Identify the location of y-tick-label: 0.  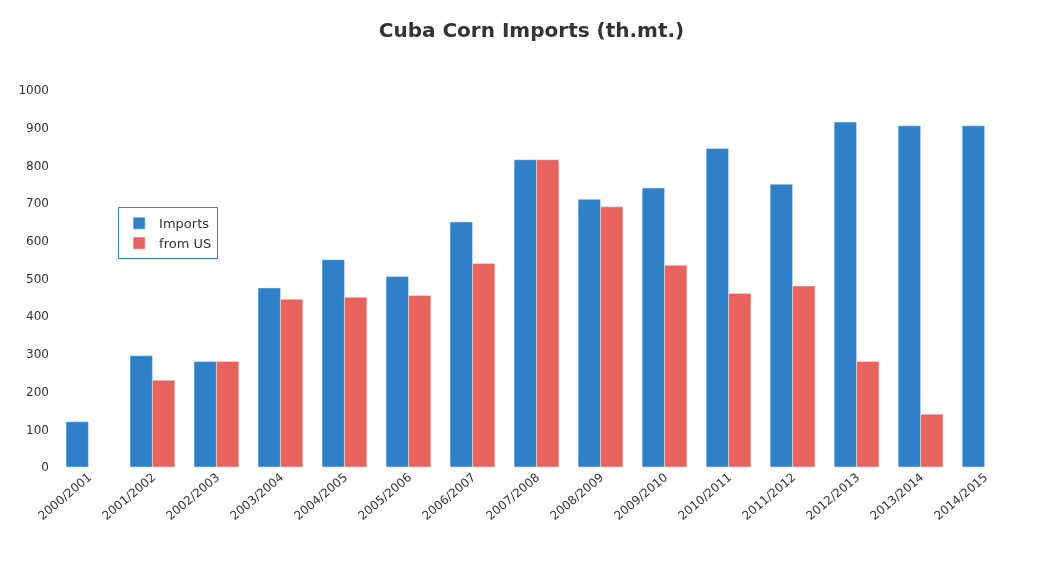
(45, 467).